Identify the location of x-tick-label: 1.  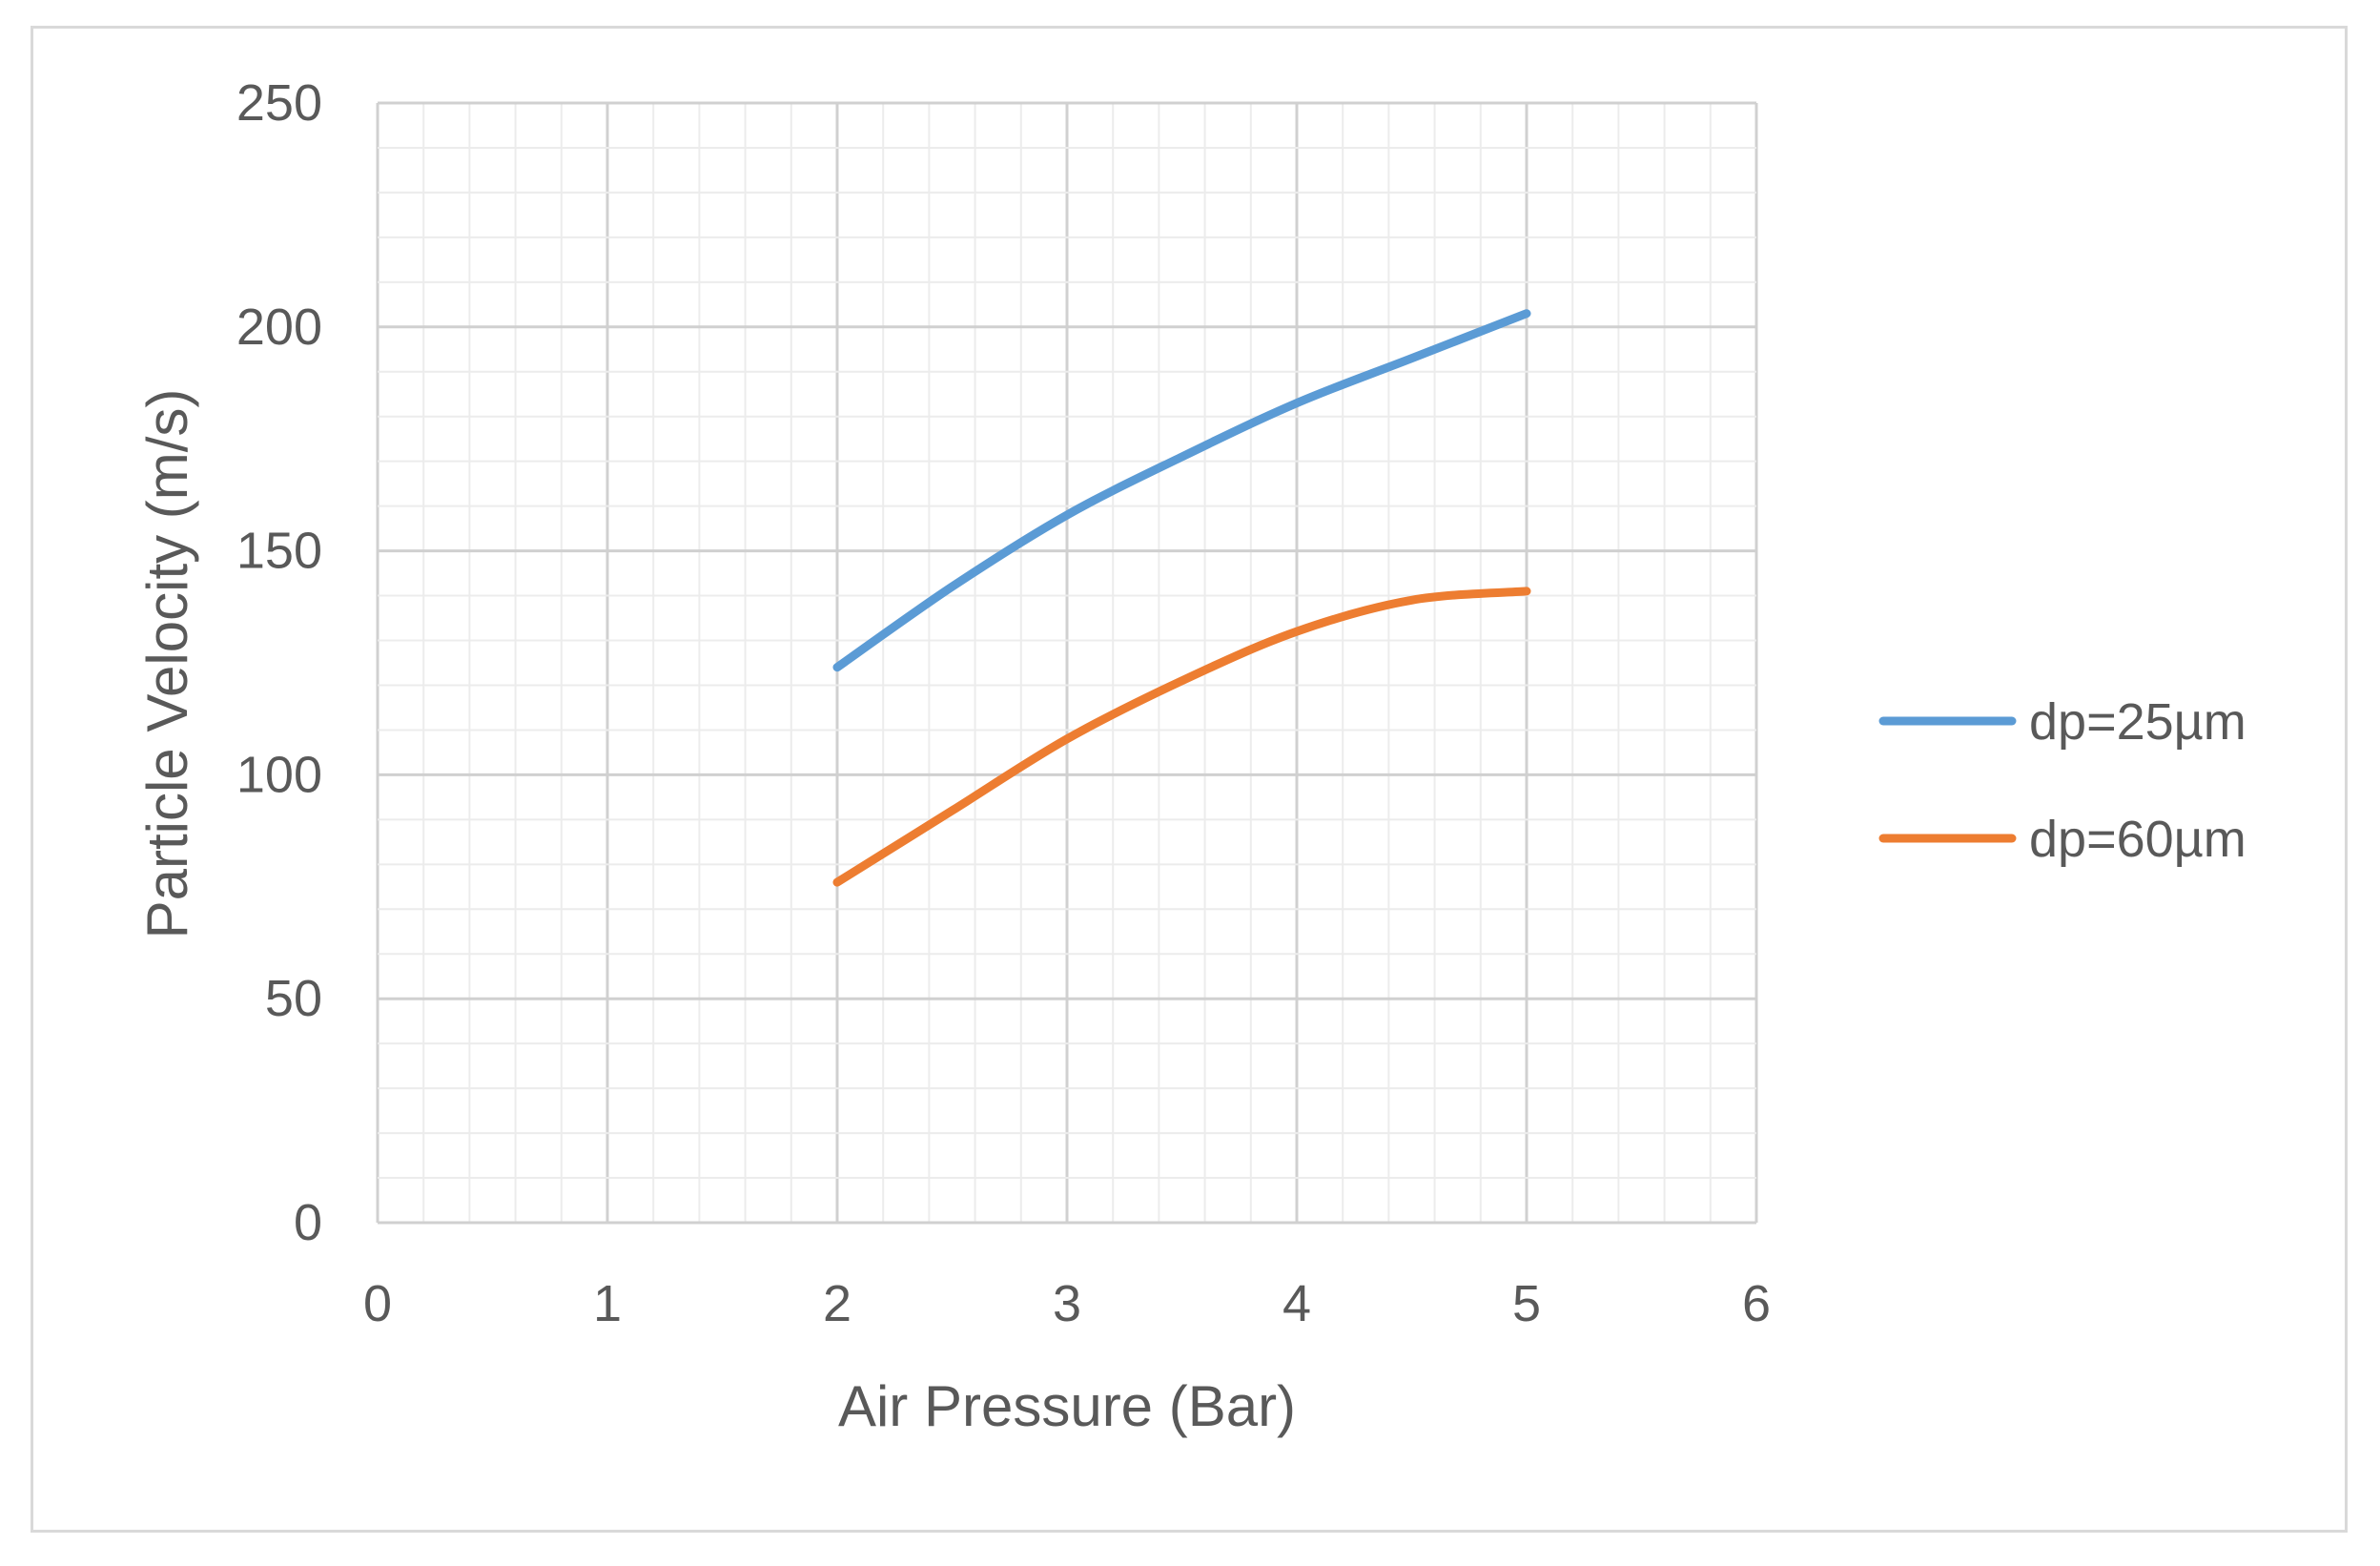
(607, 1303).